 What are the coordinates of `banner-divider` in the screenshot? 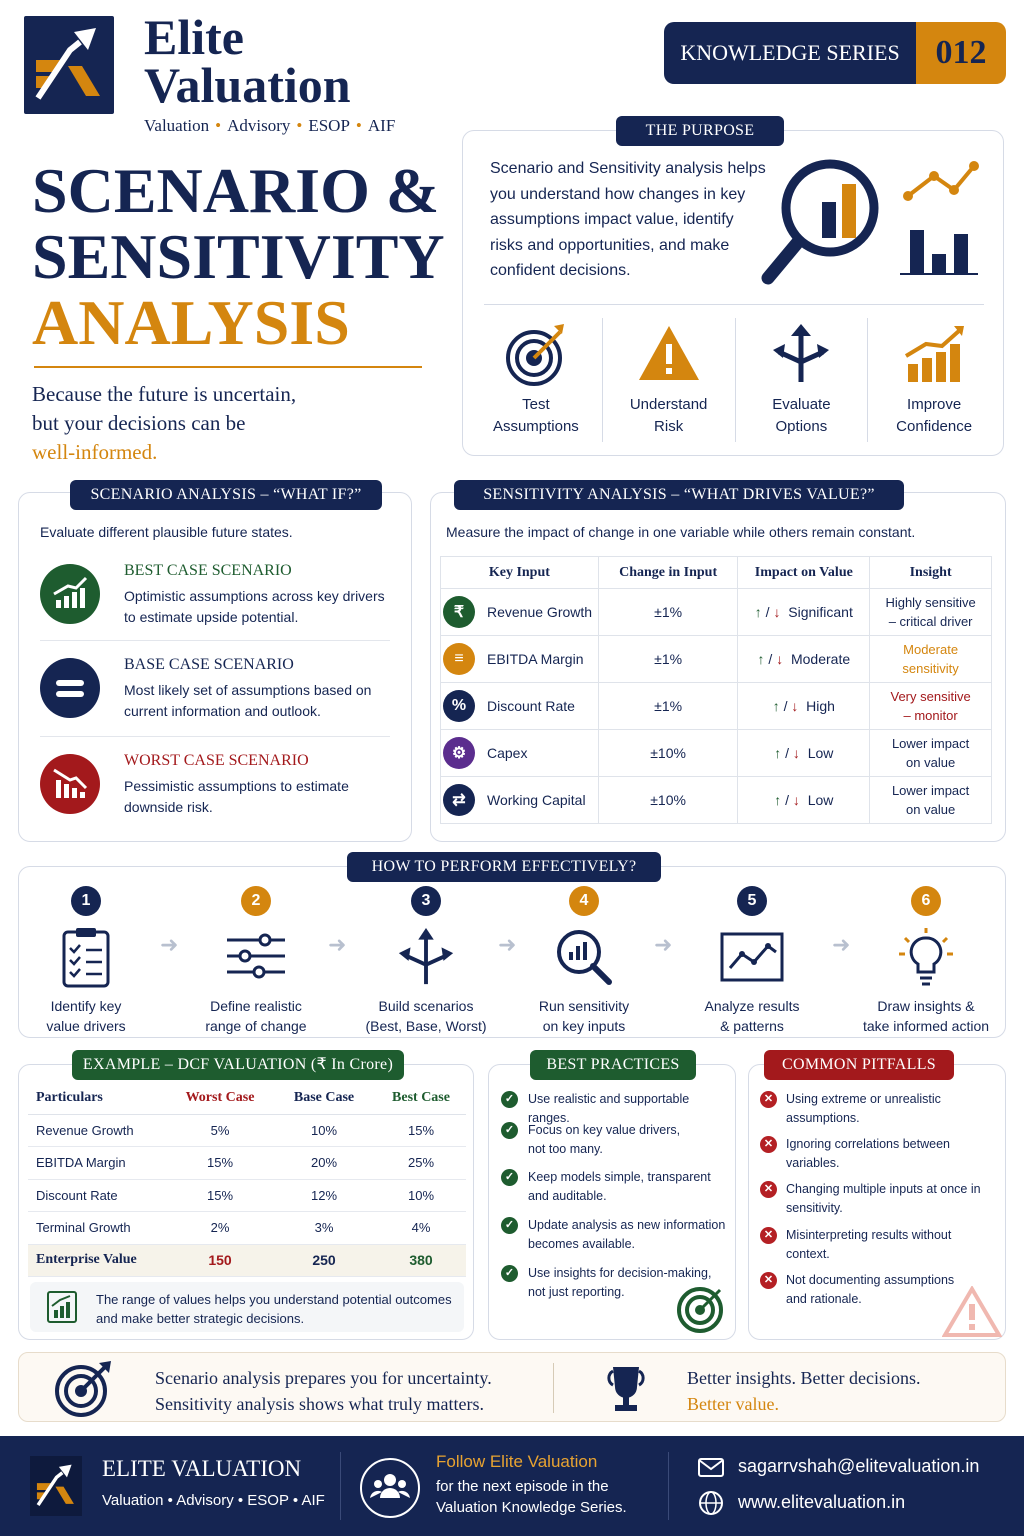 It's located at (553, 1388).